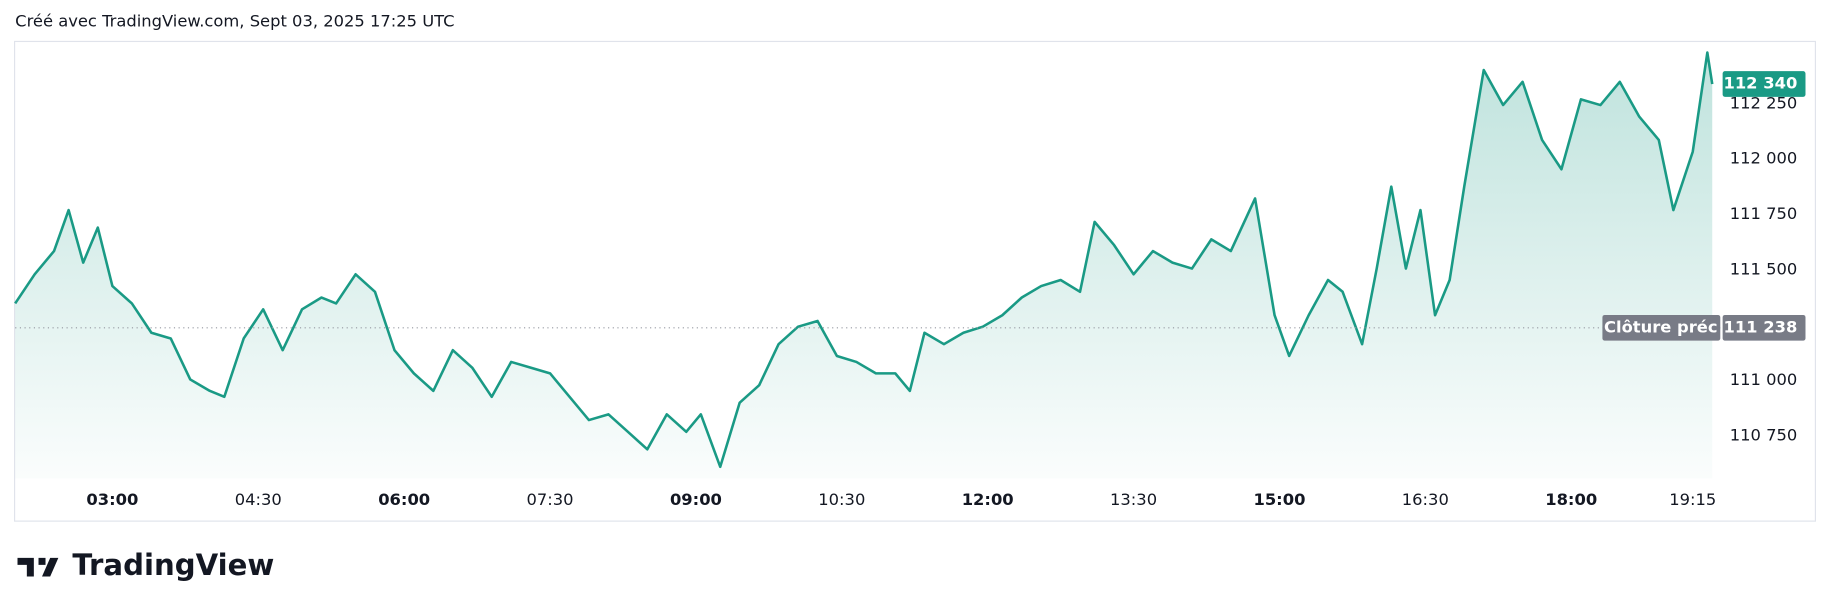 The height and width of the screenshot is (611, 1830). Describe the element at coordinates (1279, 499) in the screenshot. I see `x-tick-label: 15:00` at that location.